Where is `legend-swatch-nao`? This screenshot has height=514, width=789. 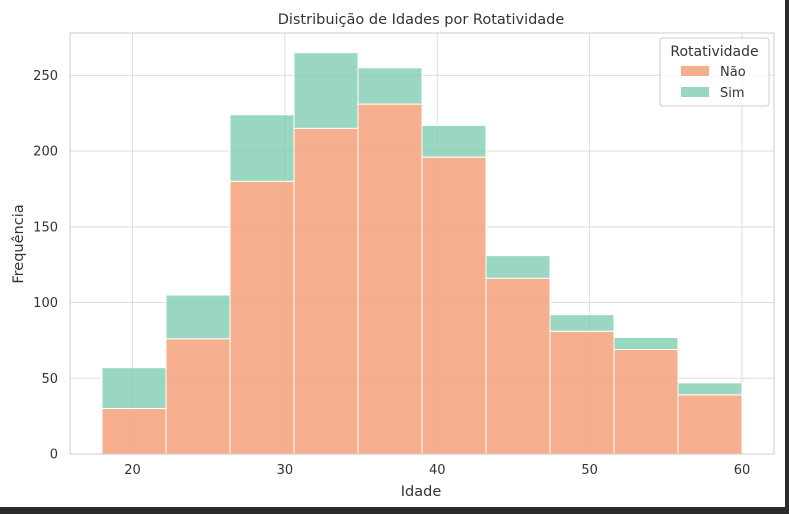
legend-swatch-nao is located at coordinates (695, 71).